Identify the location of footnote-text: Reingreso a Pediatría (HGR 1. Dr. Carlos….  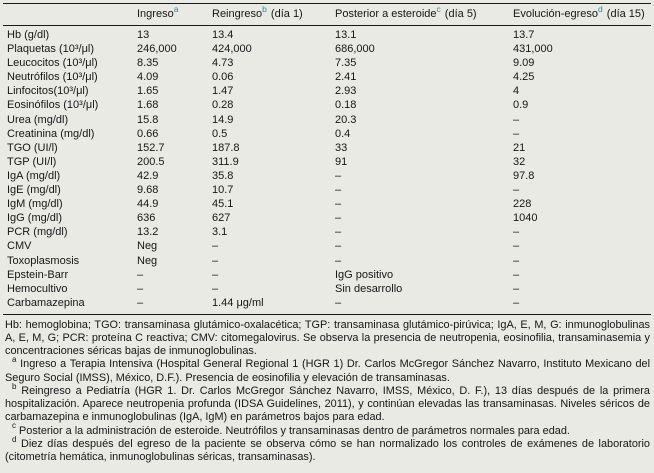
(327, 404).